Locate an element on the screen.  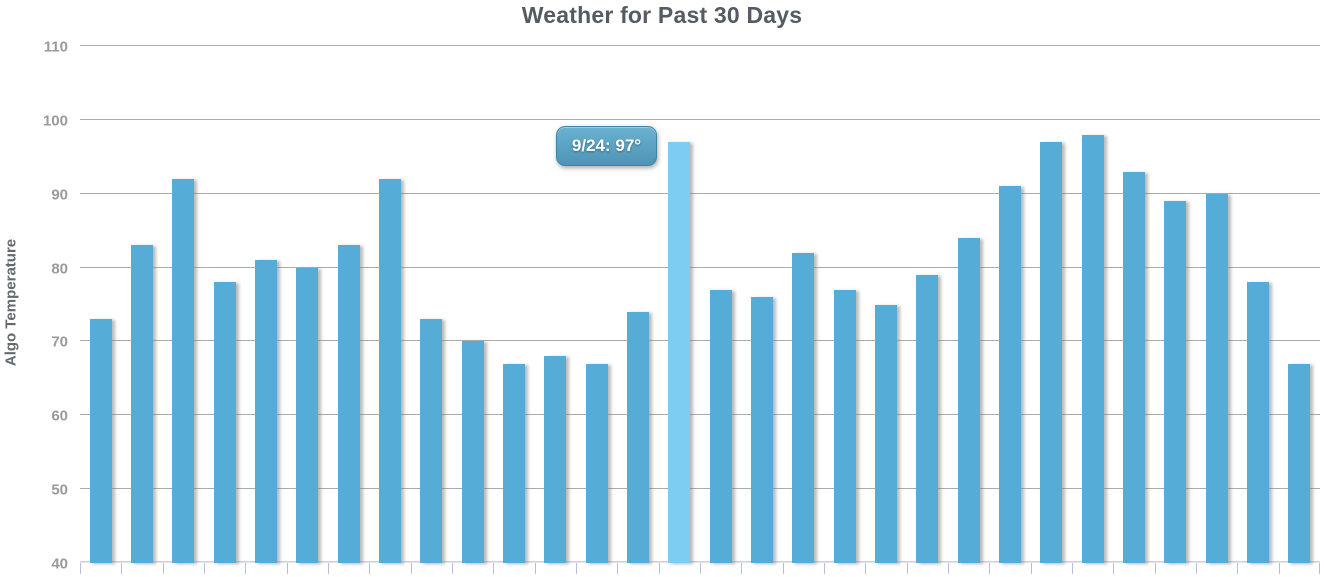
y-axis-tick-label: 70 is located at coordinates (59, 342).